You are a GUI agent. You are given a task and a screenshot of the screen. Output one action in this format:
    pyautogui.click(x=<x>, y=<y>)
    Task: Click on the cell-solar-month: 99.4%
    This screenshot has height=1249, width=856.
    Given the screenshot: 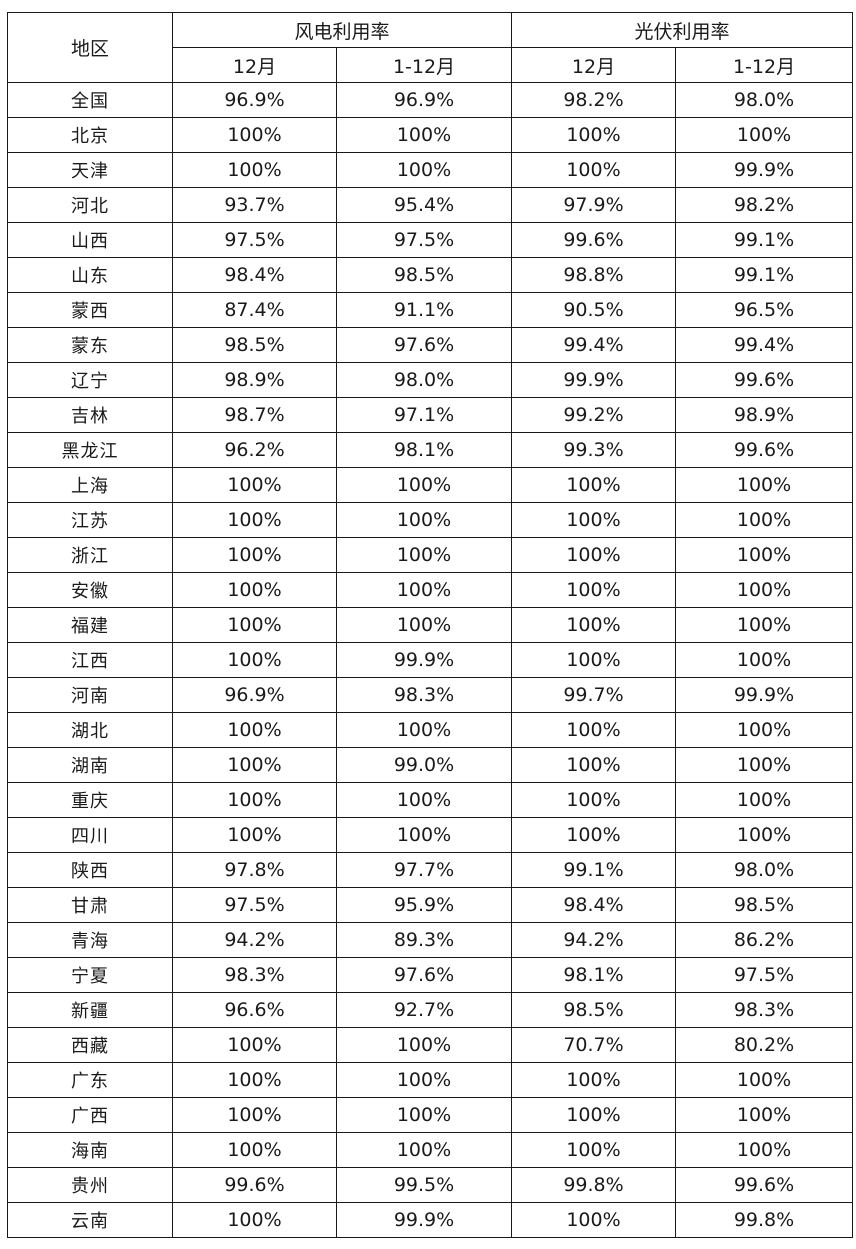 What is the action you would take?
    pyautogui.click(x=594, y=345)
    